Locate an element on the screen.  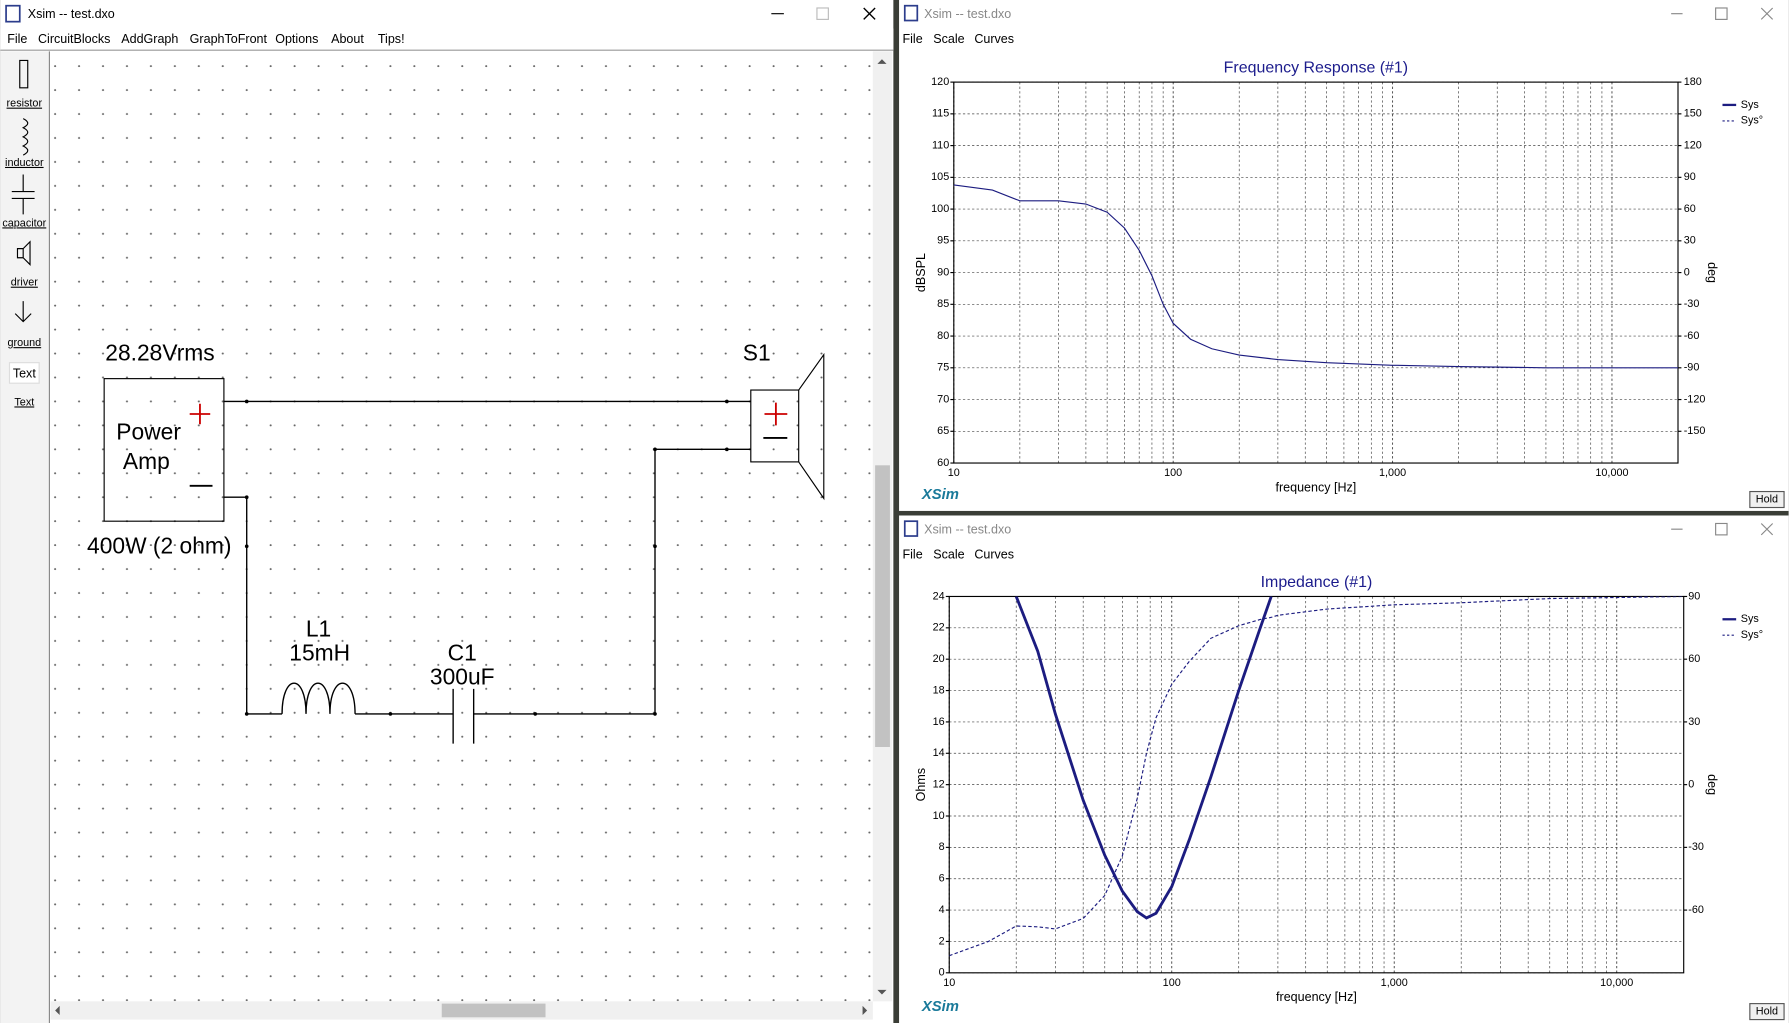
nodes is located at coordinates (486, 557).